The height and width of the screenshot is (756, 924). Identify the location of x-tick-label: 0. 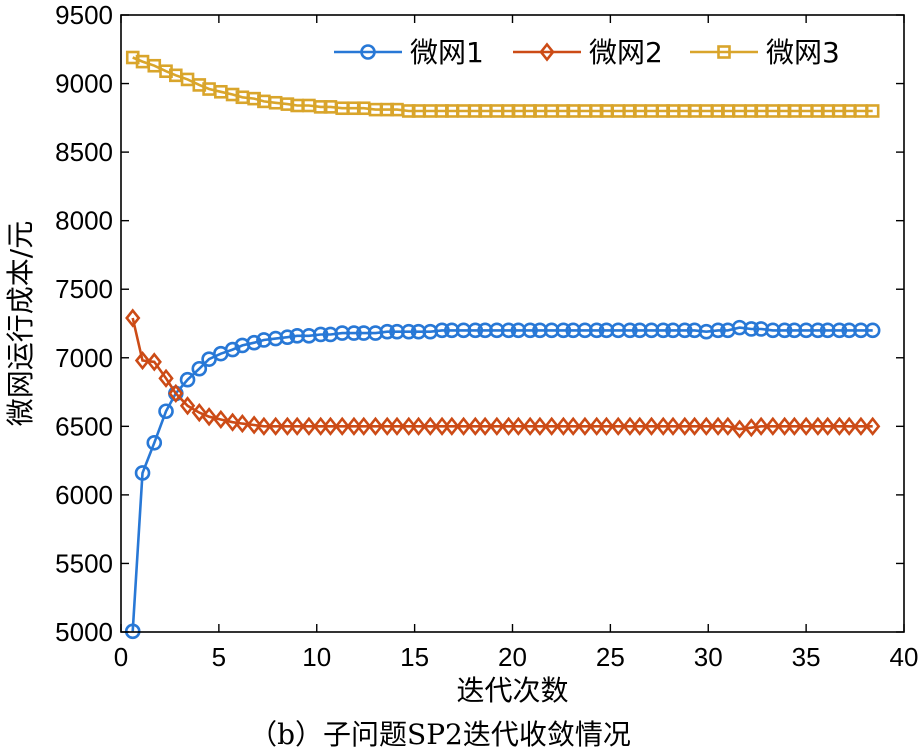
(121, 657).